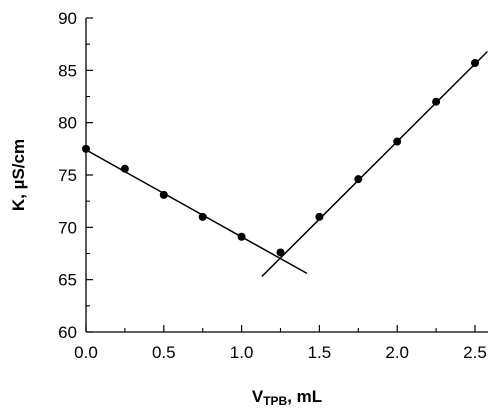 The height and width of the screenshot is (411, 500). What do you see at coordinates (242, 352) in the screenshot?
I see `x-tick-label: 1.0` at bounding box center [242, 352].